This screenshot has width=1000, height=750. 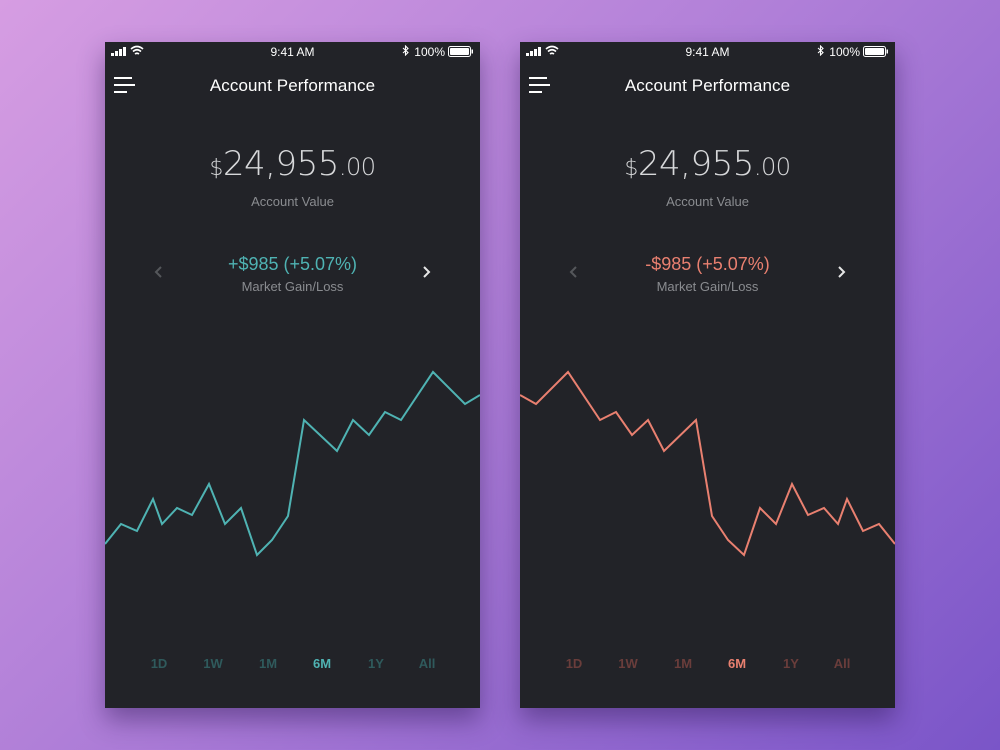 What do you see at coordinates (292, 277) in the screenshot?
I see `market-gain-block: +$985 (+5.07%) Market Gain/Loss` at bounding box center [292, 277].